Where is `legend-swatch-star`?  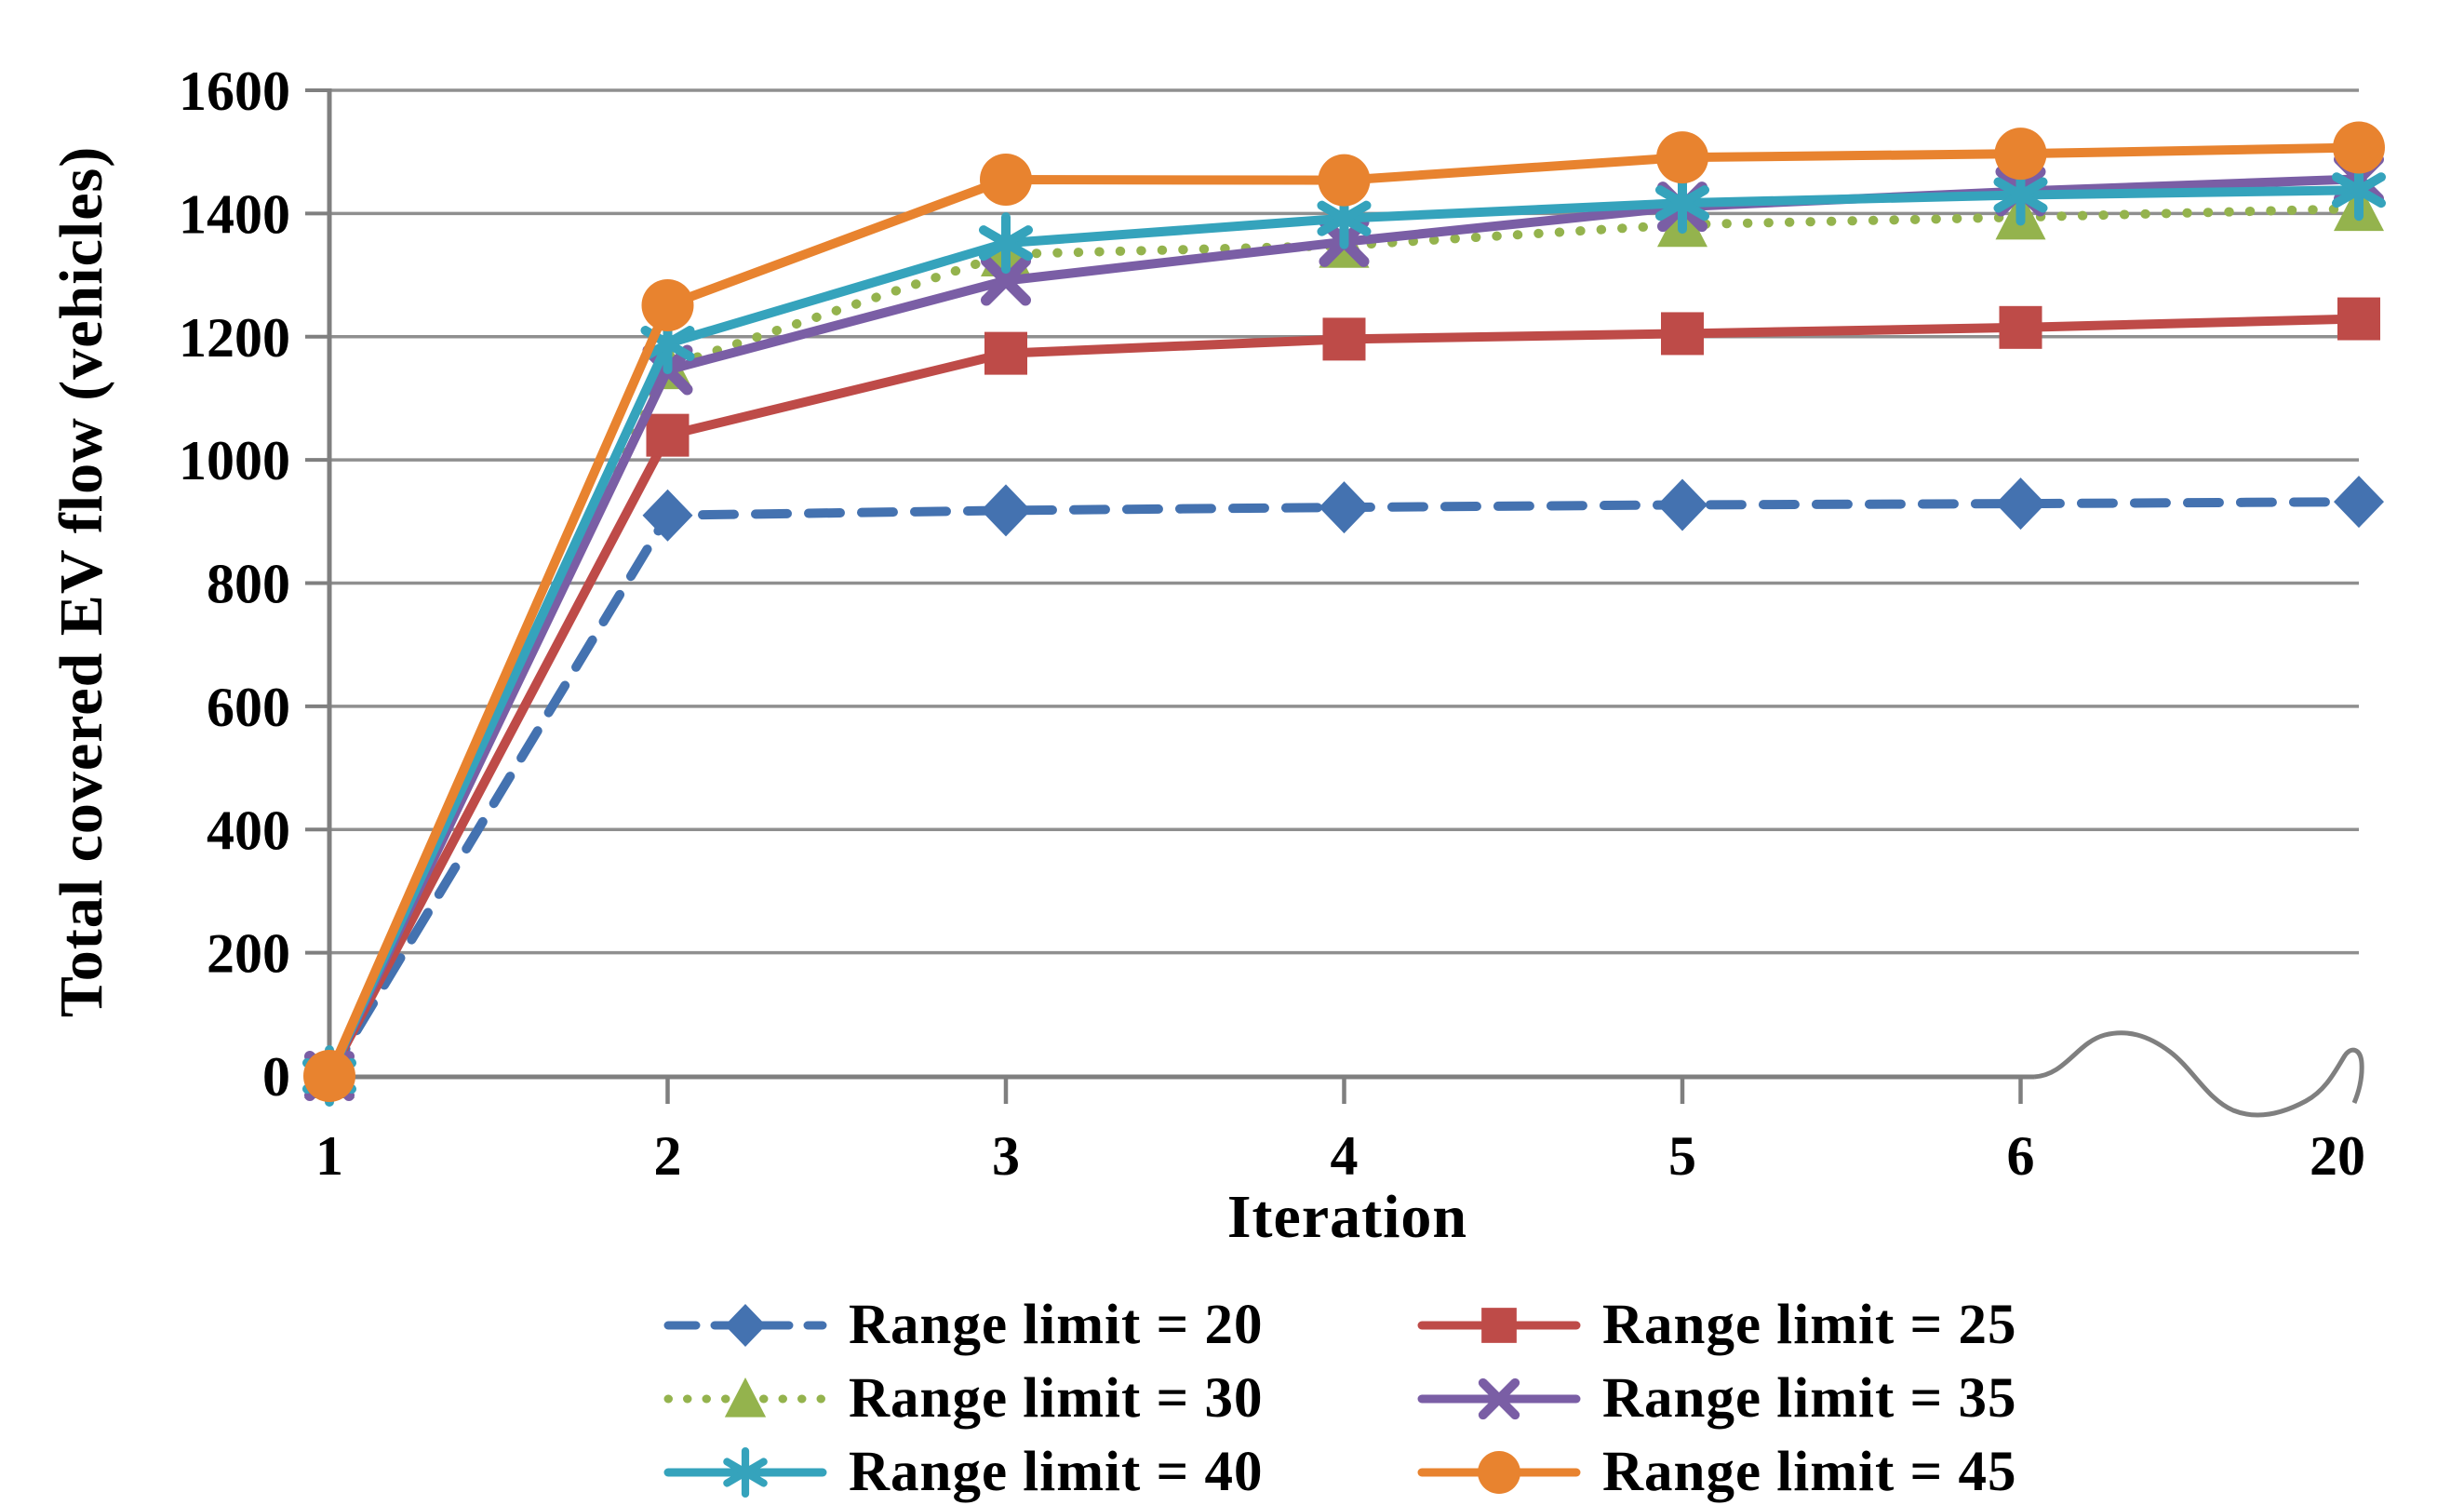
legend-swatch-star is located at coordinates (745, 1472).